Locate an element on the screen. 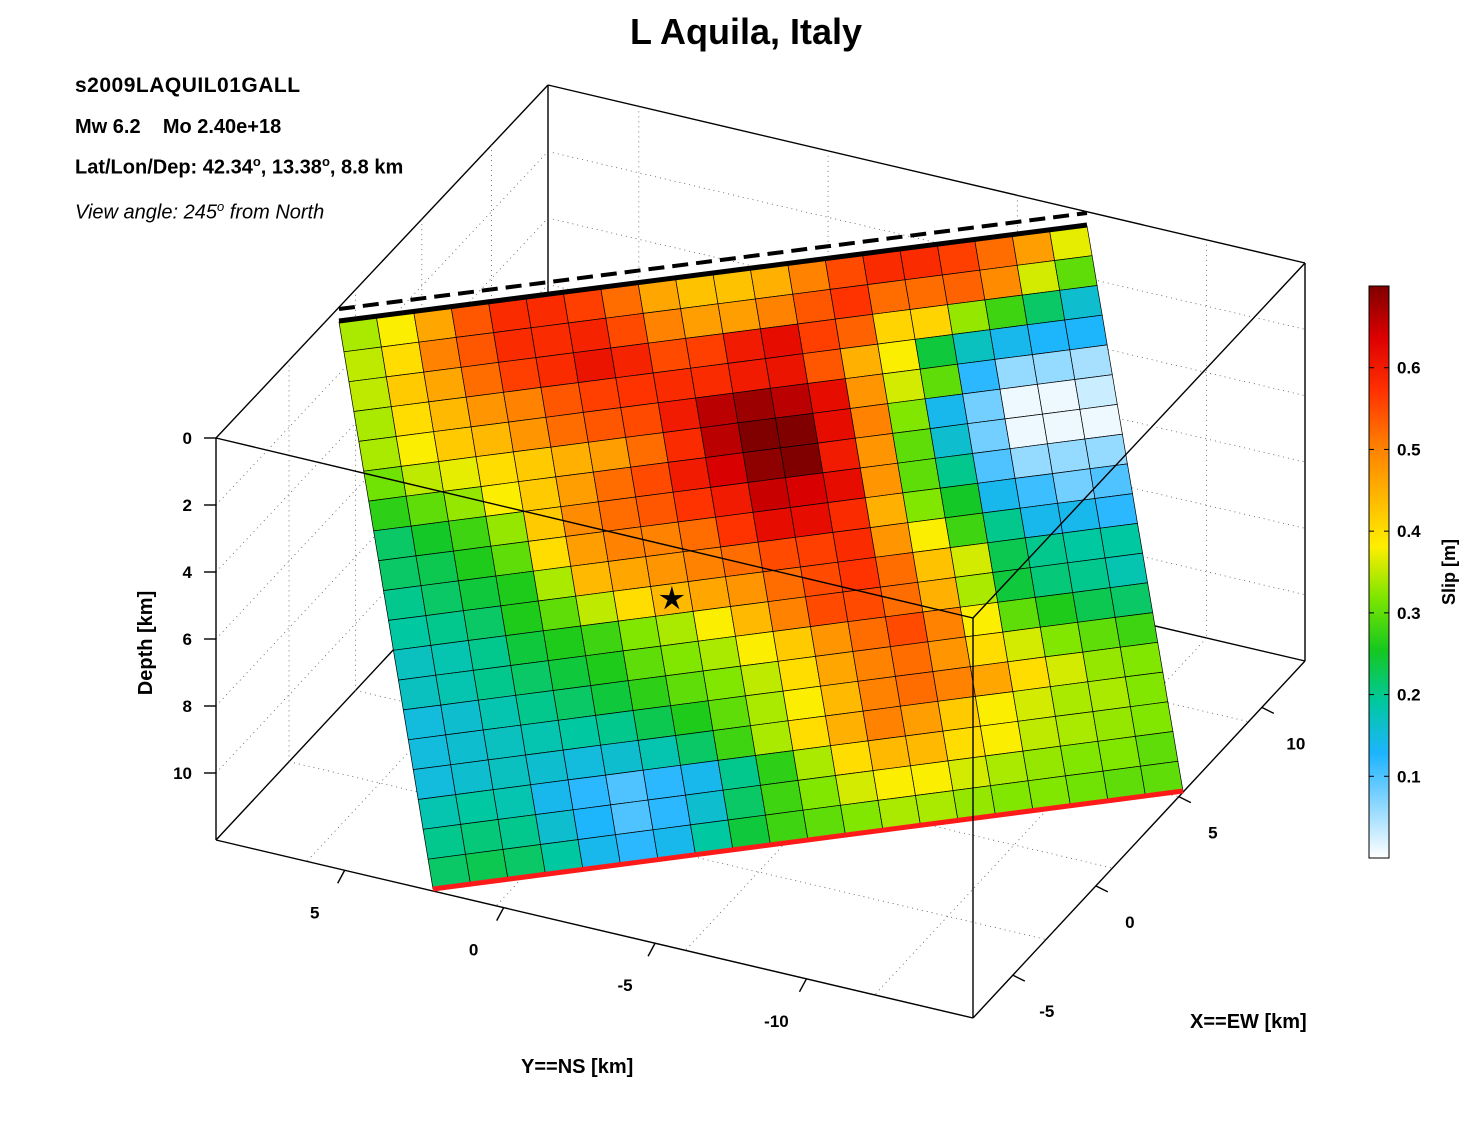 The height and width of the screenshot is (1144, 1471). colorbar-tick-label: 0.6 is located at coordinates (1409, 368).